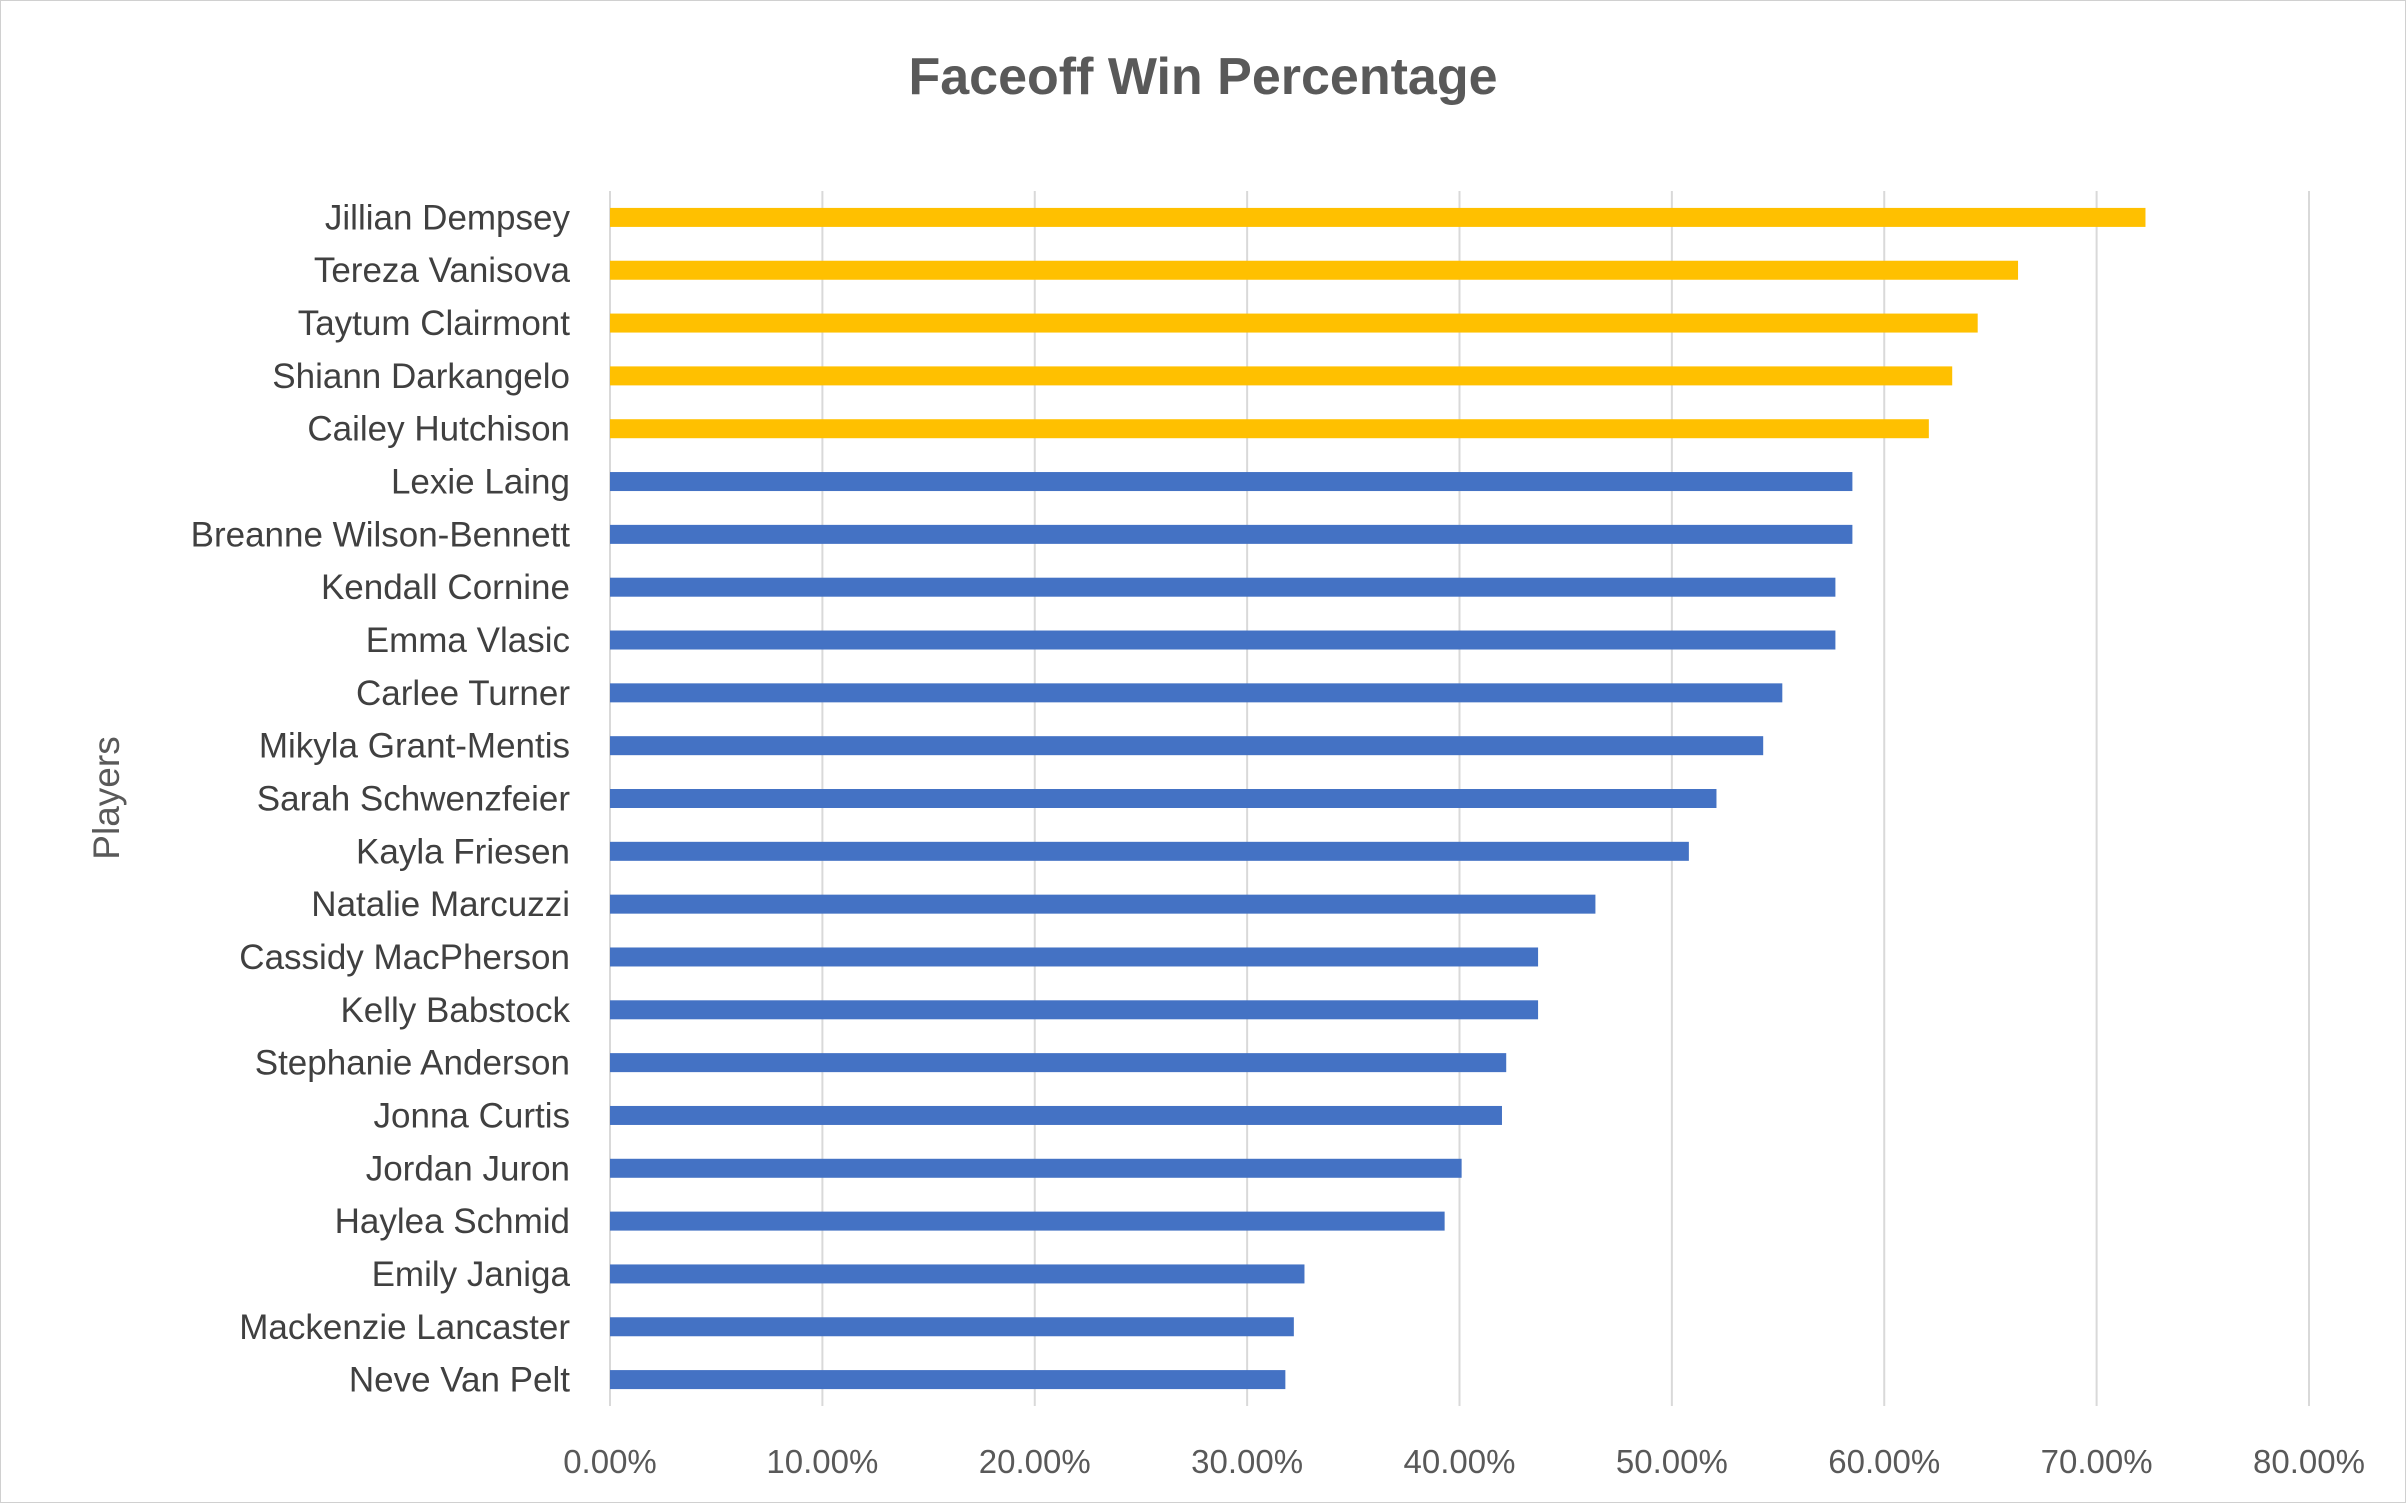  What do you see at coordinates (440, 904) in the screenshot?
I see `category-label: Natalie Marcuzzi` at bounding box center [440, 904].